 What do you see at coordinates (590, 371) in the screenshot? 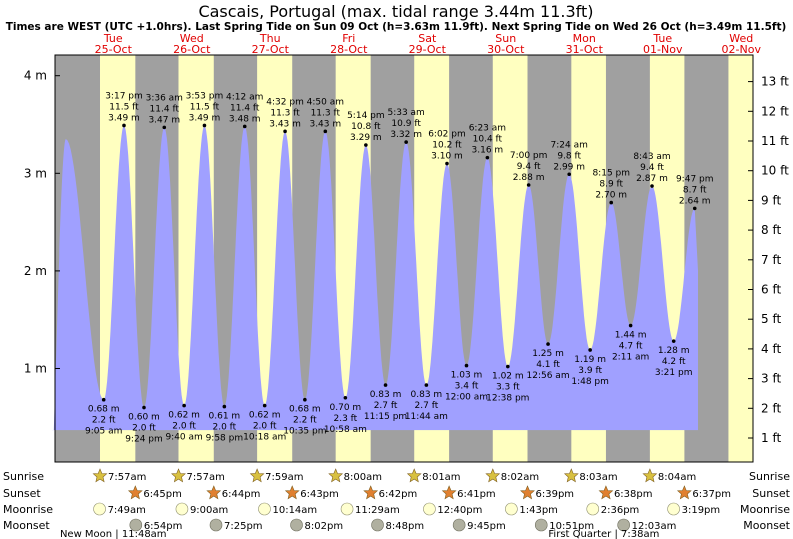
I see `tide-height-ft-label: 3.9 ft` at bounding box center [590, 371].